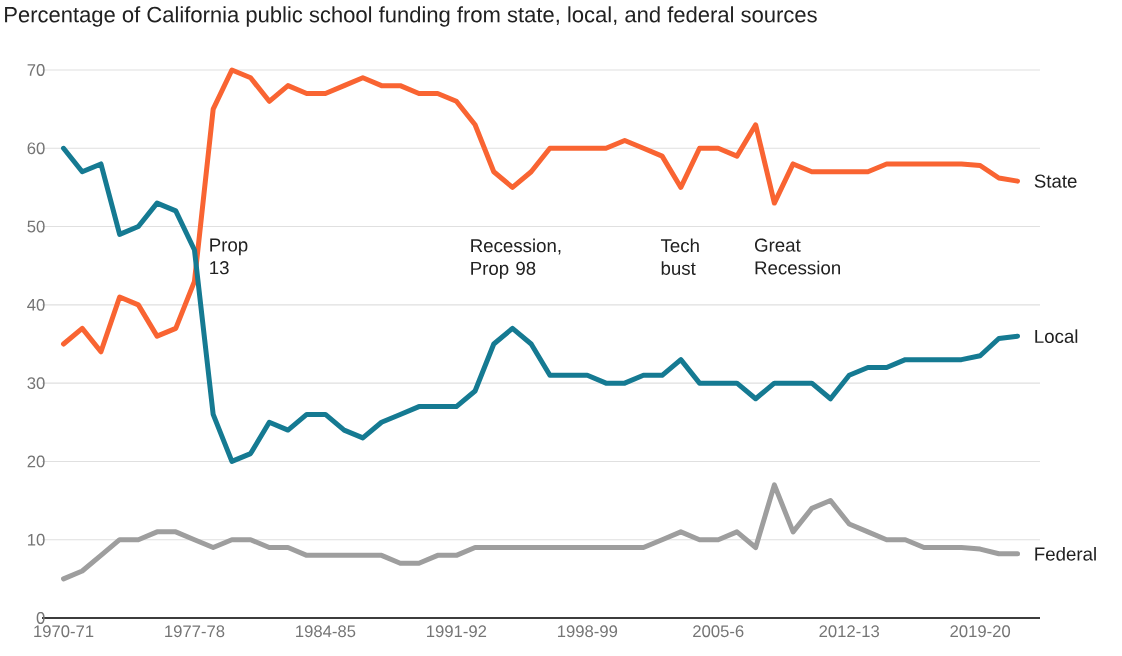  Describe the element at coordinates (797, 256) in the screenshot. I see `annotation: Great Recession` at that location.